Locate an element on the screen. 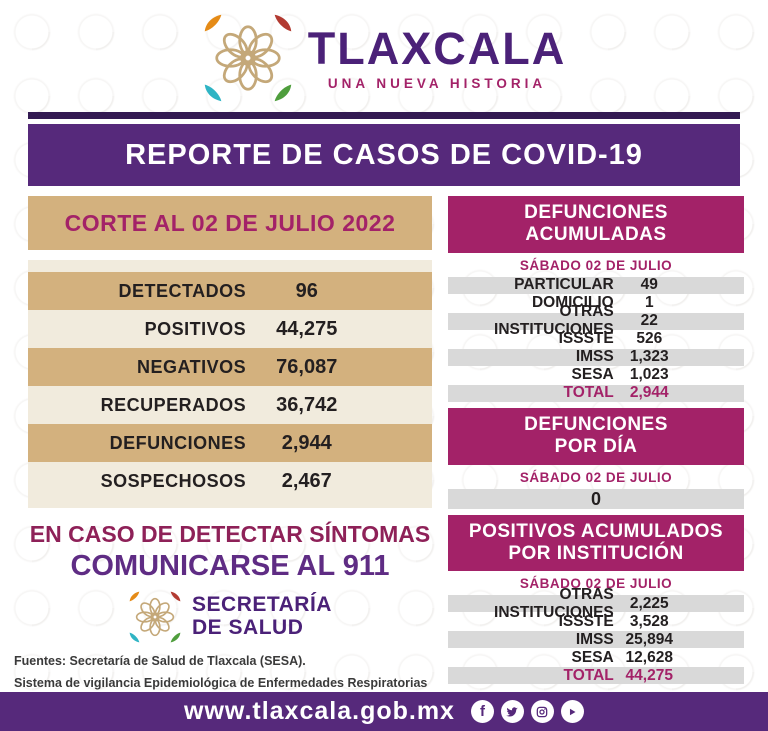  secretaria-text: SECRETARÍA DE SALUD is located at coordinates (262, 616).